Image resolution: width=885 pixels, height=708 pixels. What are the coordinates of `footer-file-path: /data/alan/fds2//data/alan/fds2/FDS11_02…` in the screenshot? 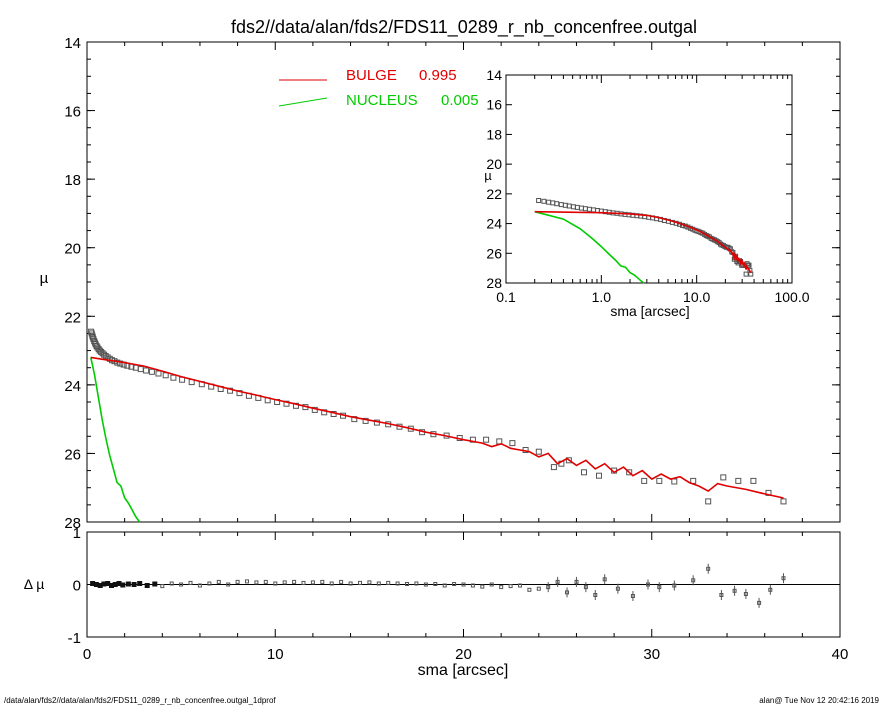 It's located at (140, 700).